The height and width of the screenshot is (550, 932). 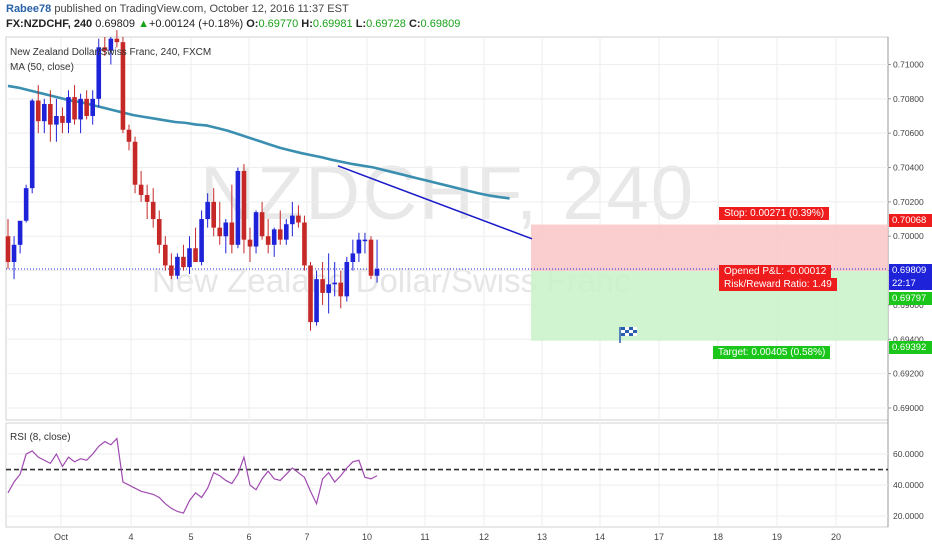 I want to click on ma-legend: MA (50, close), so click(x=42, y=67).